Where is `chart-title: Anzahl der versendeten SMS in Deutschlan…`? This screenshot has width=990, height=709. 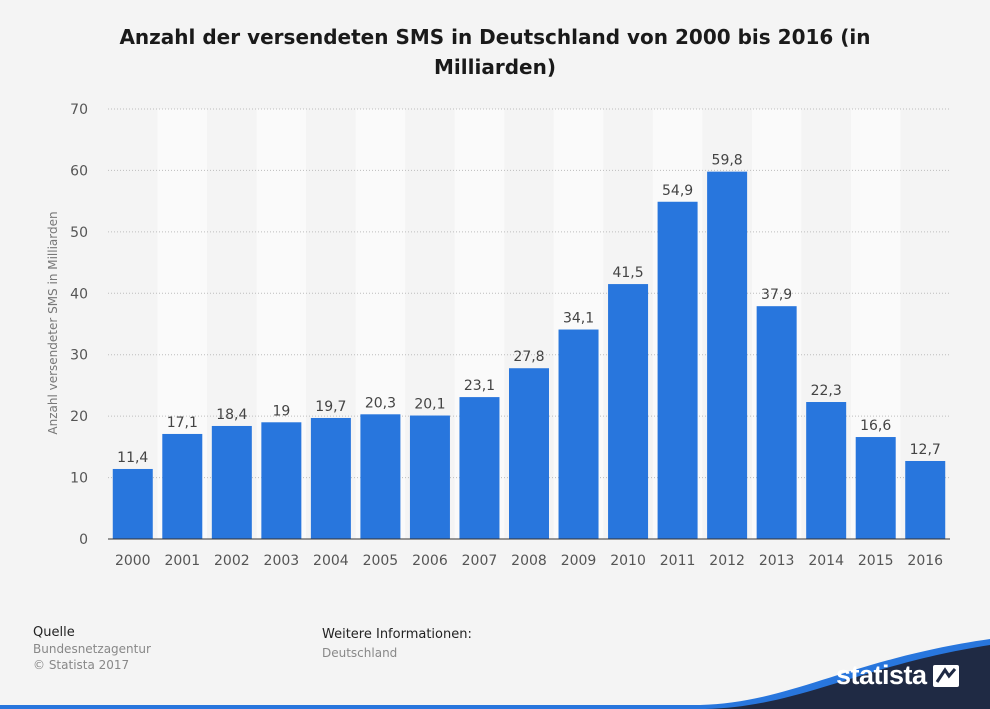 chart-title: Anzahl der versendeten SMS in Deutschlan… is located at coordinates (495, 52).